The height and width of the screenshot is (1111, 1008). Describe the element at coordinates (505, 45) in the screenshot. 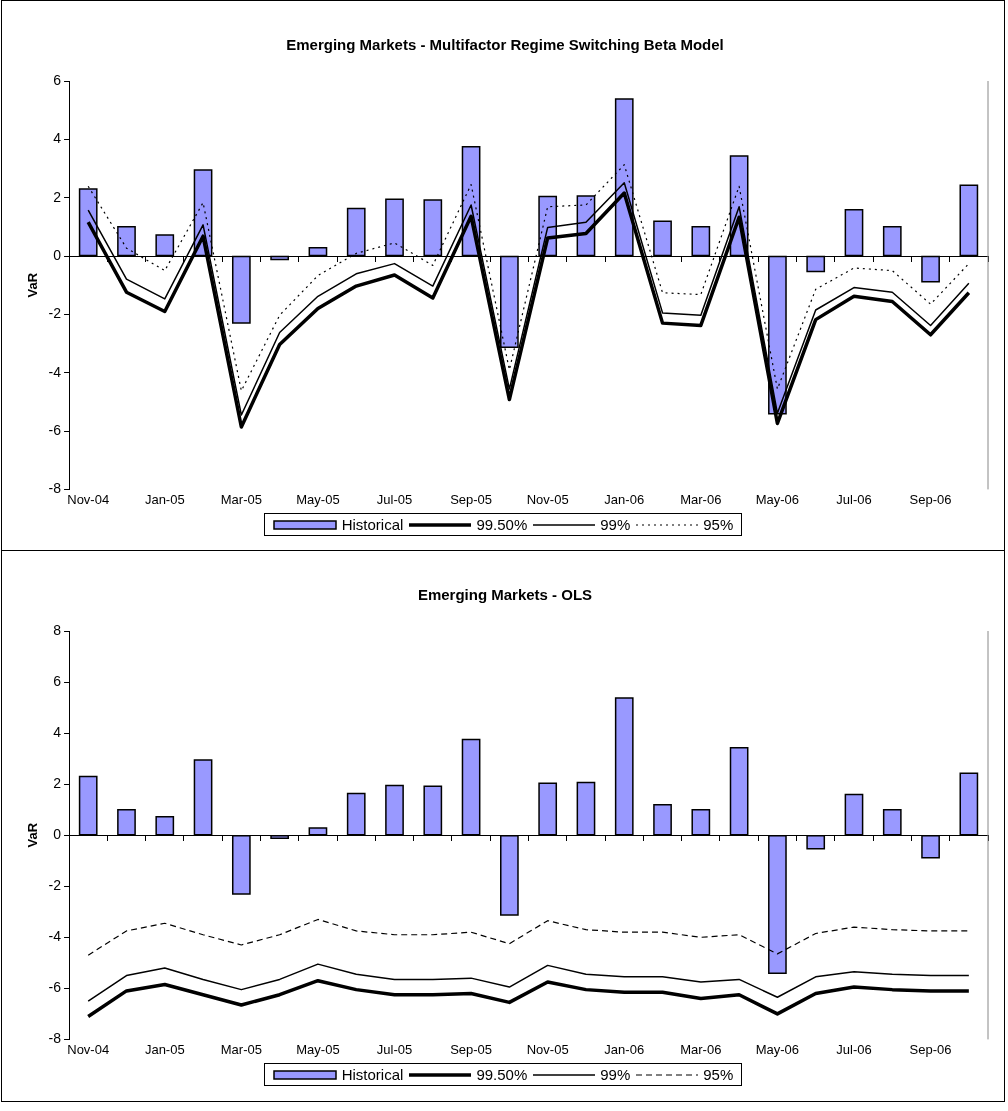

I see `chart-title: Emerging Markets - Multifactor Regime Switching Beta Model` at that location.